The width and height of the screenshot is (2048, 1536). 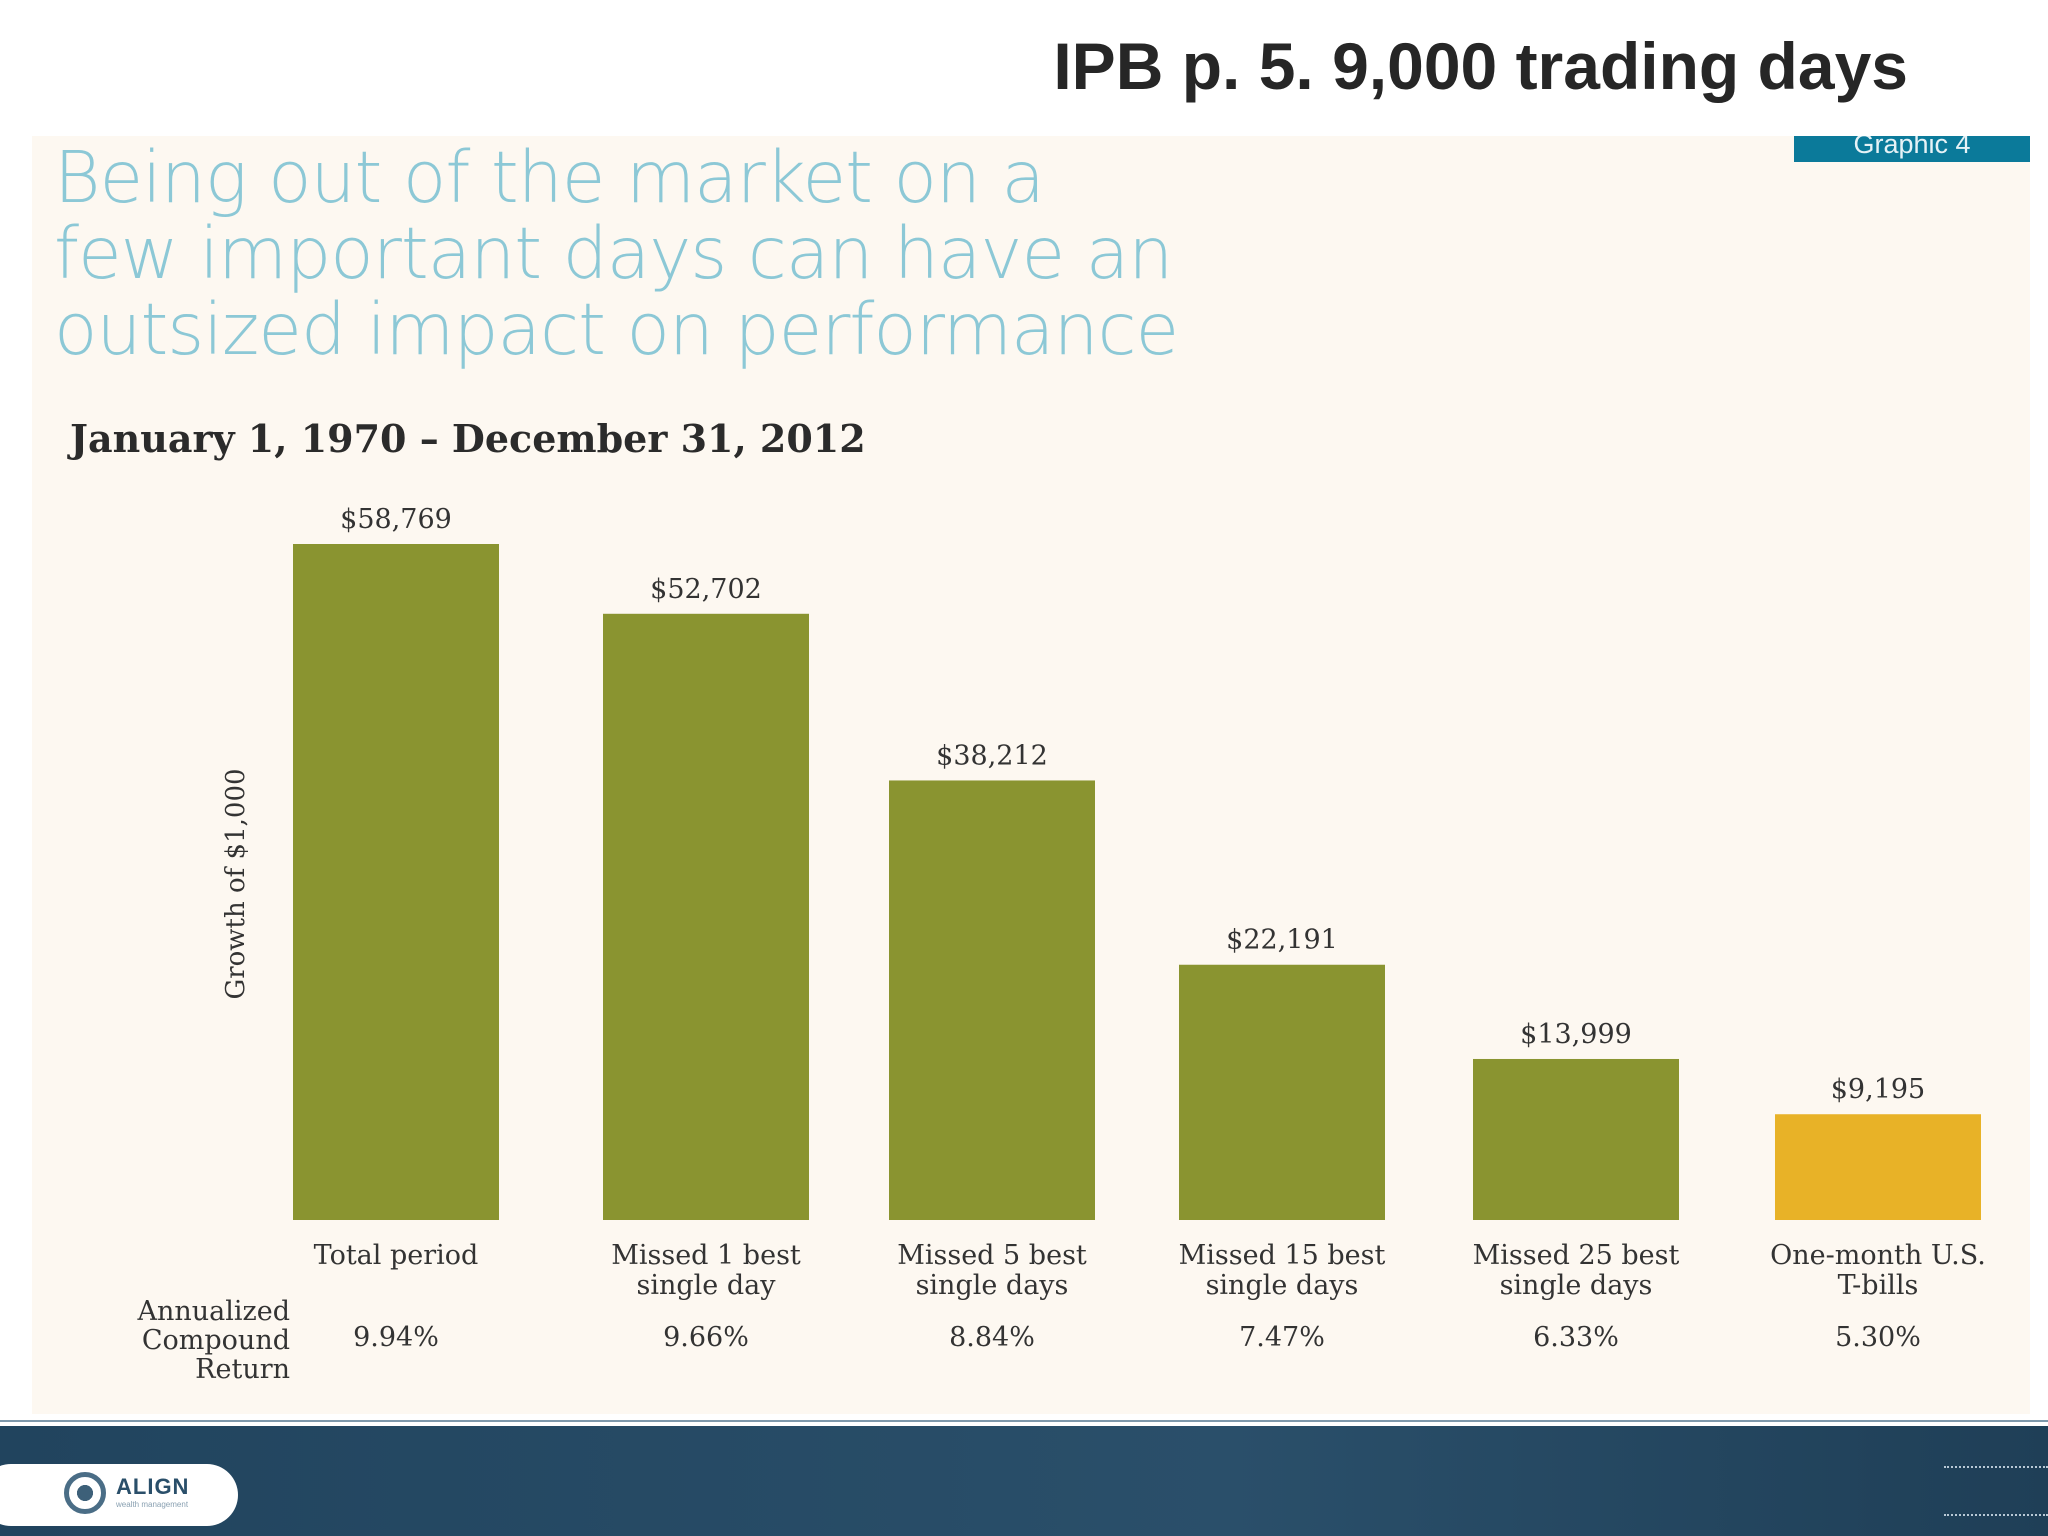 What do you see at coordinates (396, 1337) in the screenshot?
I see `annualized-return-1: 9.94%` at bounding box center [396, 1337].